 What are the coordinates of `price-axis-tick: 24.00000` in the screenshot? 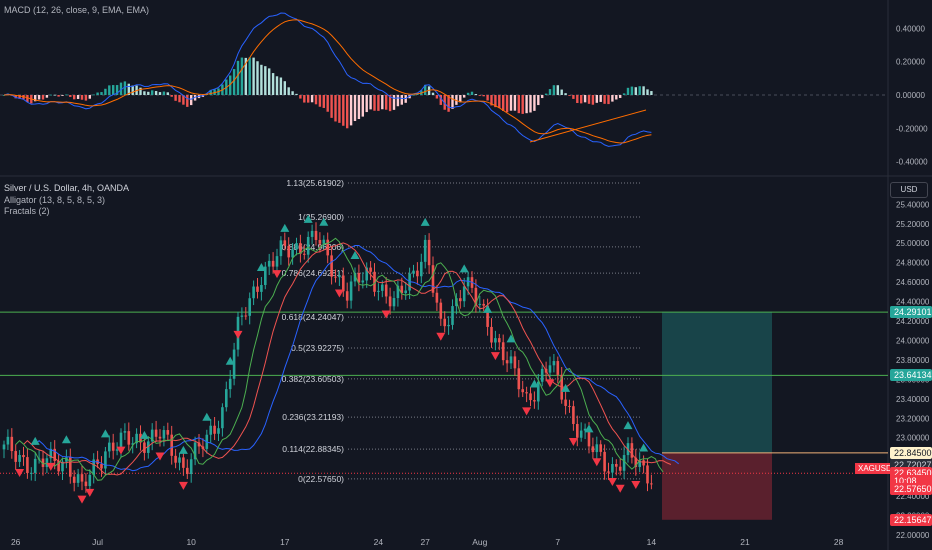 It's located at (913, 340).